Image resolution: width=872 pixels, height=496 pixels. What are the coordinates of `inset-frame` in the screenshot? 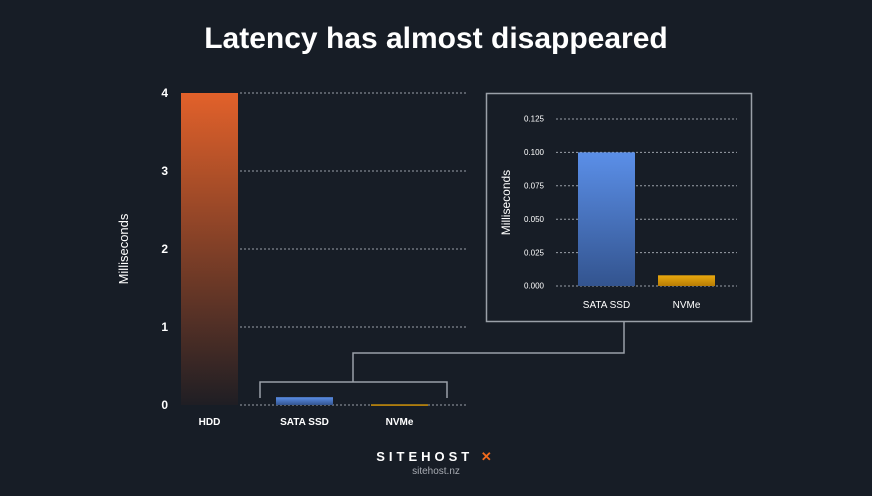 It's located at (619, 207).